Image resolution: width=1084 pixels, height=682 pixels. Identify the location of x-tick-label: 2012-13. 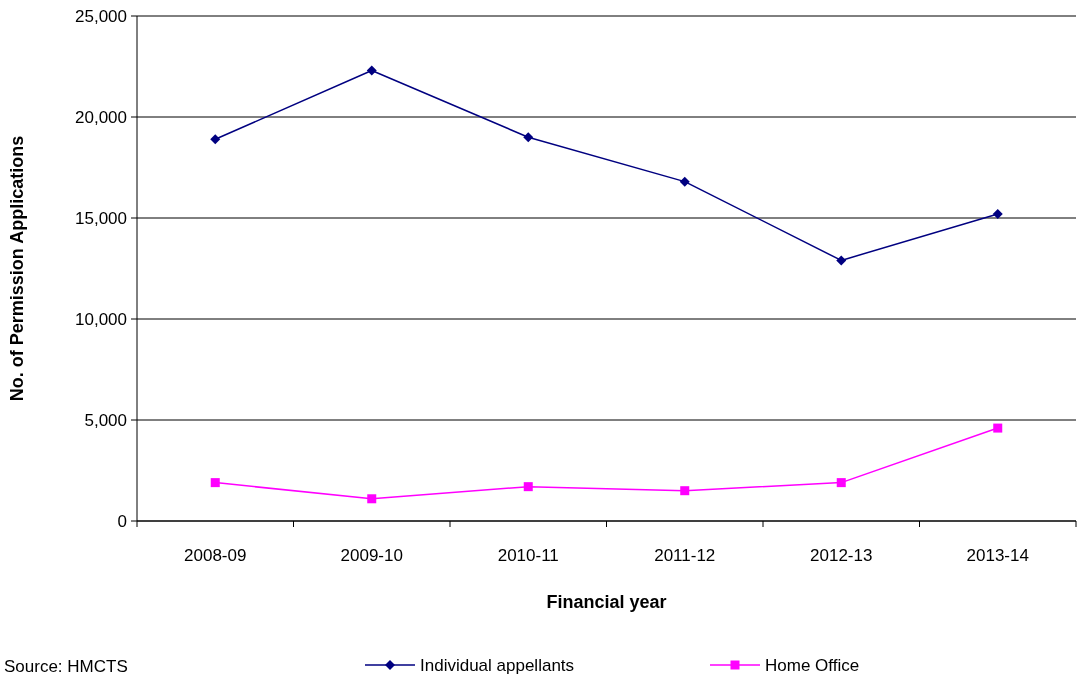
(841, 555).